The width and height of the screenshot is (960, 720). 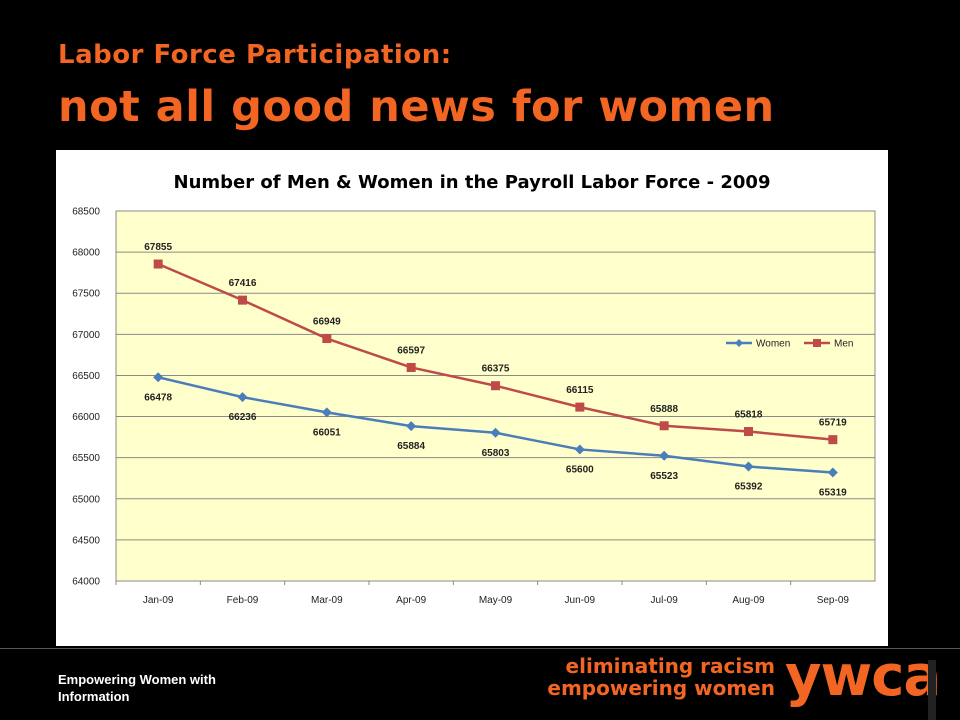 What do you see at coordinates (863, 676) in the screenshot?
I see `ywca-logo: ywca` at bounding box center [863, 676].